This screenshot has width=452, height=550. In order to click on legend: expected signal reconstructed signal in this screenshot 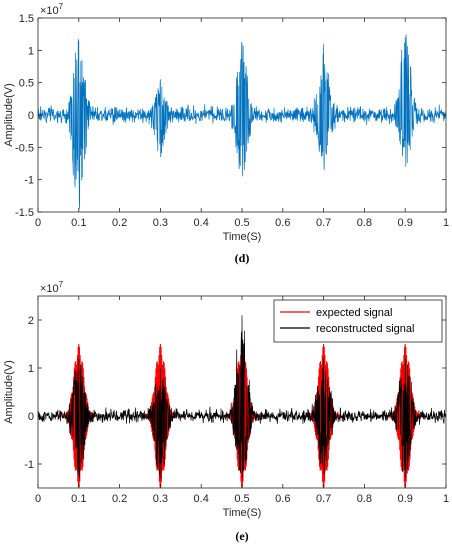, I will do `click(358, 321)`.